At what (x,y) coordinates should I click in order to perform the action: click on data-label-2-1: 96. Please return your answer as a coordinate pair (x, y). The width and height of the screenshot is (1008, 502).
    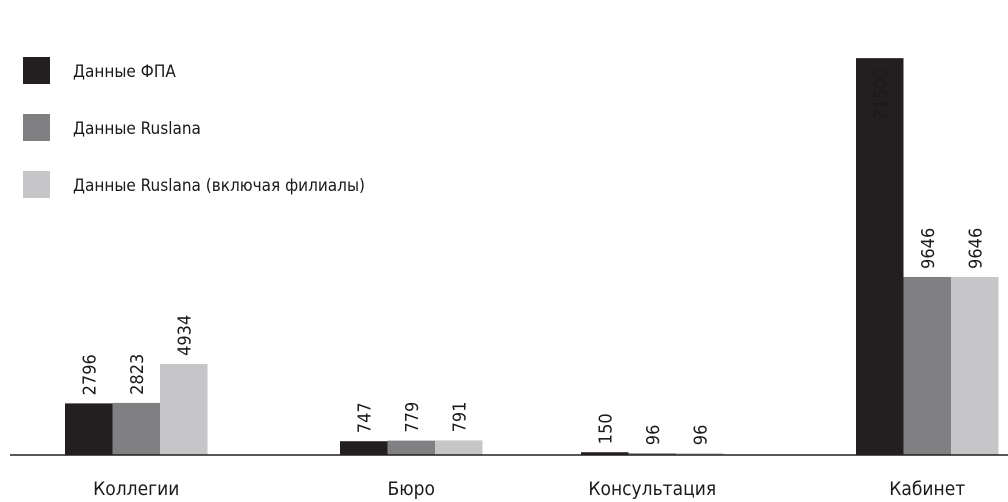
    Looking at the image, I should click on (653, 435).